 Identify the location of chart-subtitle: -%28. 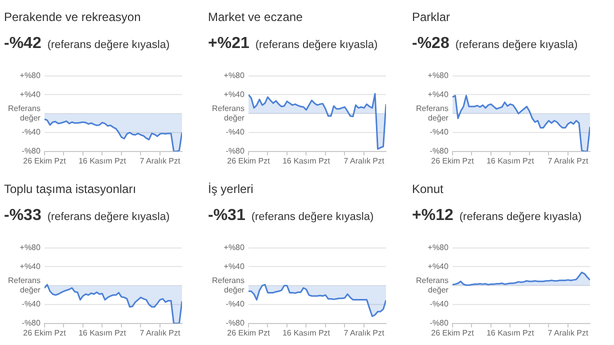
(431, 43).